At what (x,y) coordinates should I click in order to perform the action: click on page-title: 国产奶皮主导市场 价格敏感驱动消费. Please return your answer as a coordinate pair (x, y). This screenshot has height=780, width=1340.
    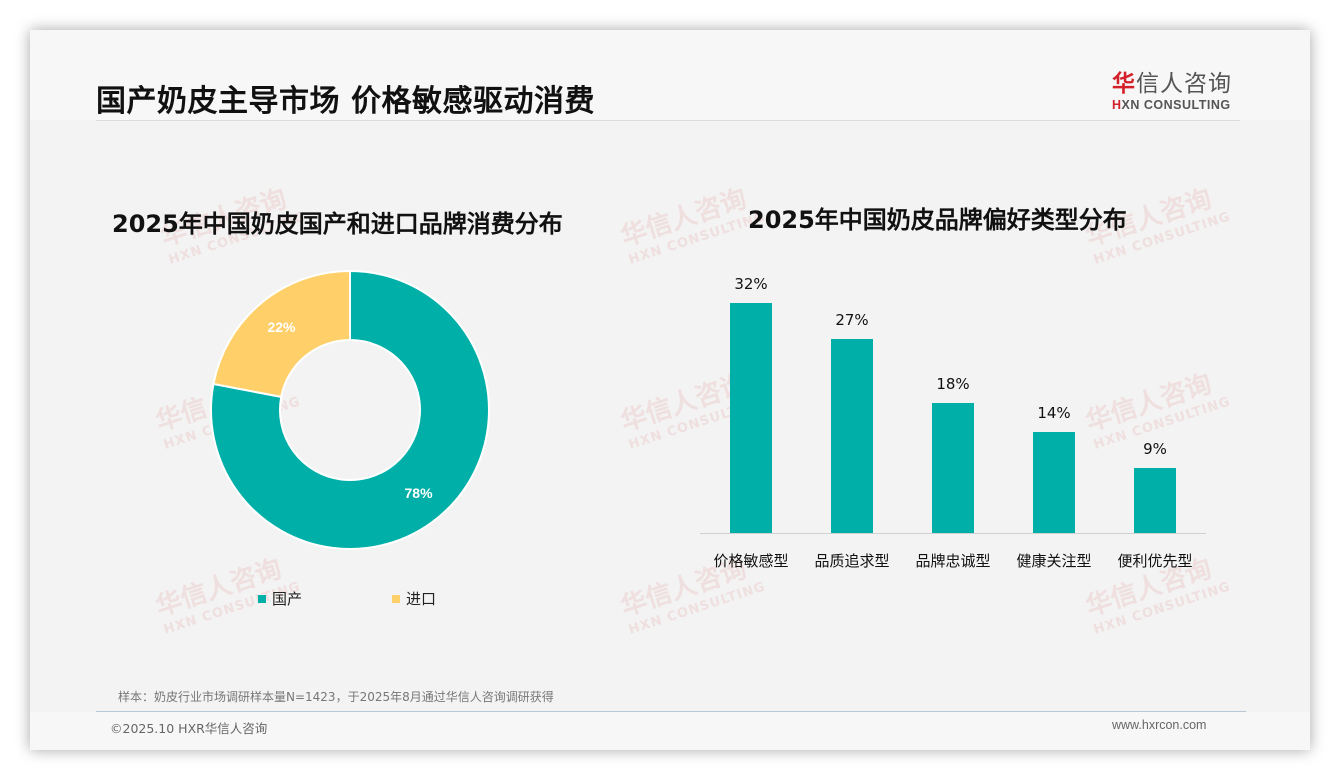
    Looking at the image, I should click on (345, 101).